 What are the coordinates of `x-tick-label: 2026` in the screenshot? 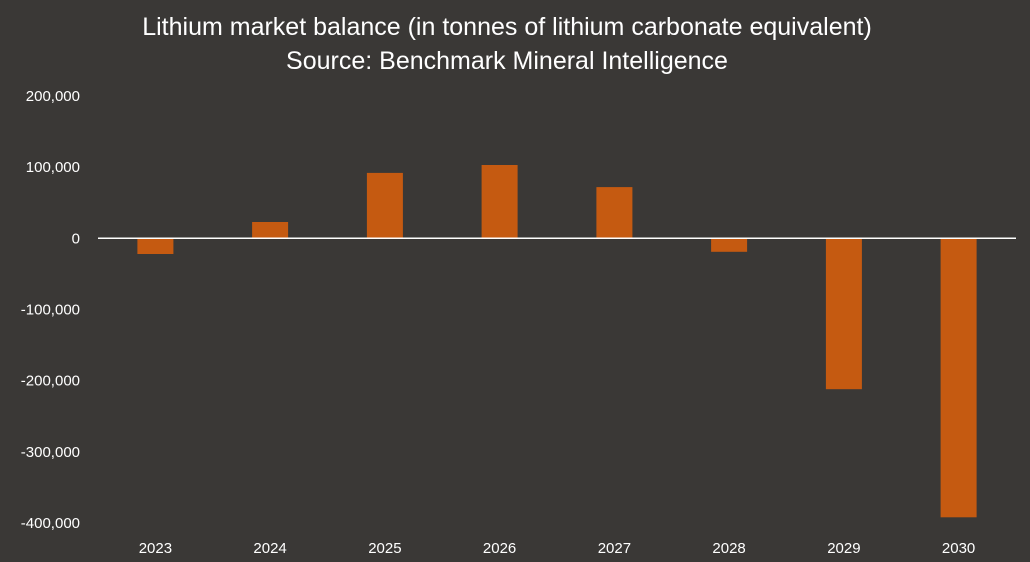 It's located at (499, 548).